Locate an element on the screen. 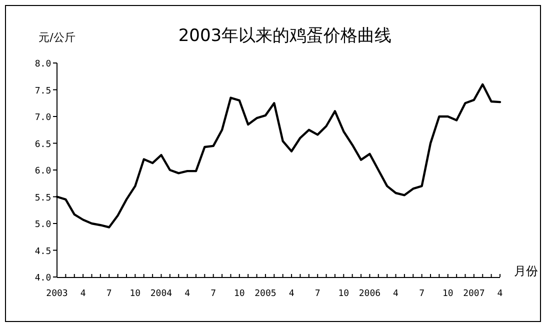  y-tick-label: 8.0 is located at coordinates (43, 65).